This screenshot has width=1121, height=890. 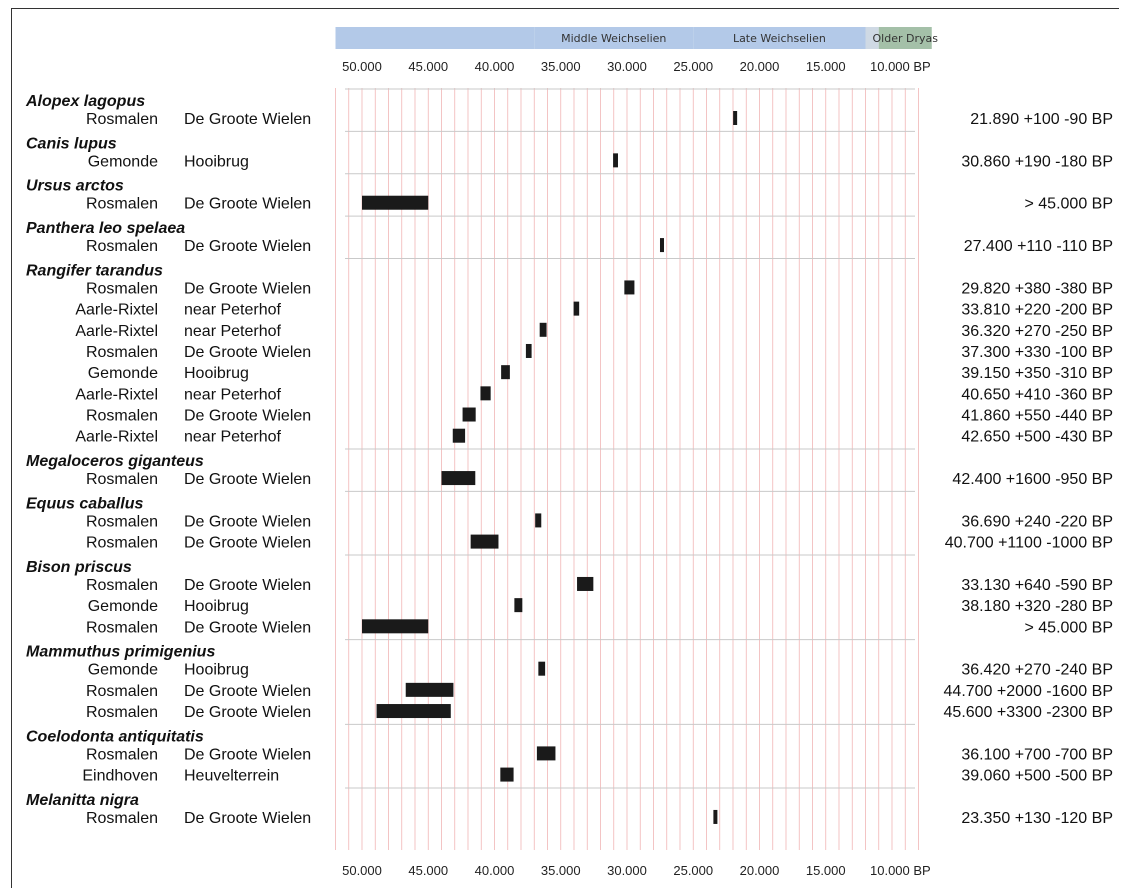 What do you see at coordinates (84, 503) in the screenshot?
I see `species-name: Equus caballus` at bounding box center [84, 503].